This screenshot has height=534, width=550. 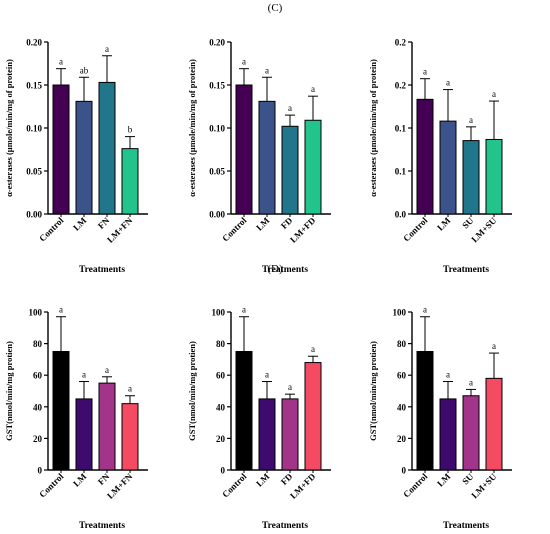 What do you see at coordinates (34, 43) in the screenshot?
I see `y-tick-label: 0.20` at bounding box center [34, 43].